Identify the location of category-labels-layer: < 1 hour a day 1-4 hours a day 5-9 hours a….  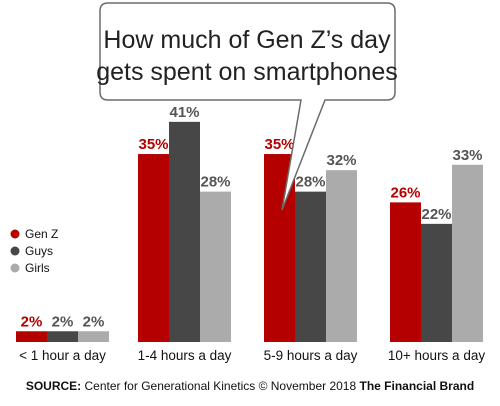
(252, 355).